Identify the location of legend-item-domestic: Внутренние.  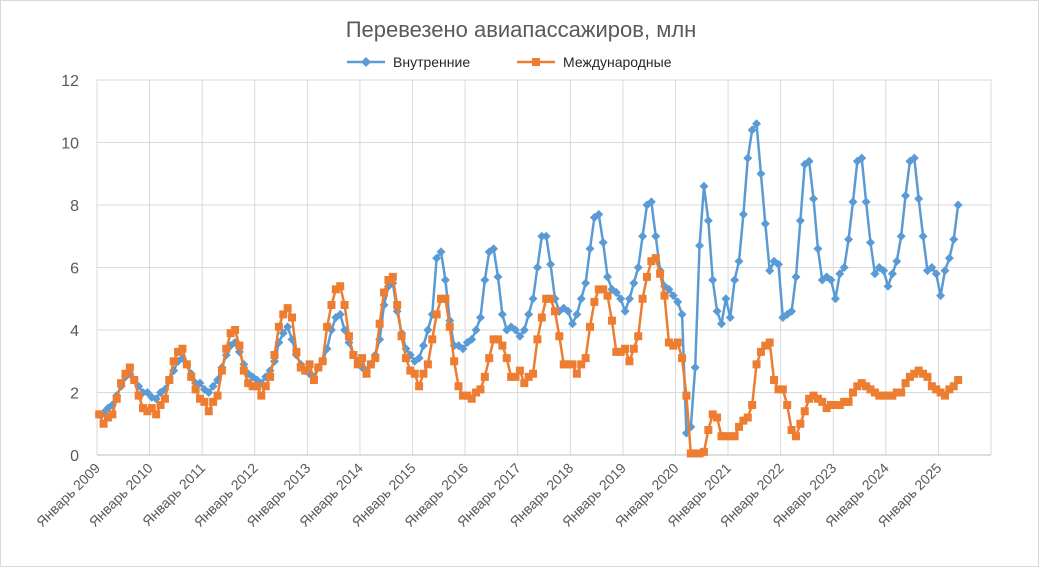
(408, 62).